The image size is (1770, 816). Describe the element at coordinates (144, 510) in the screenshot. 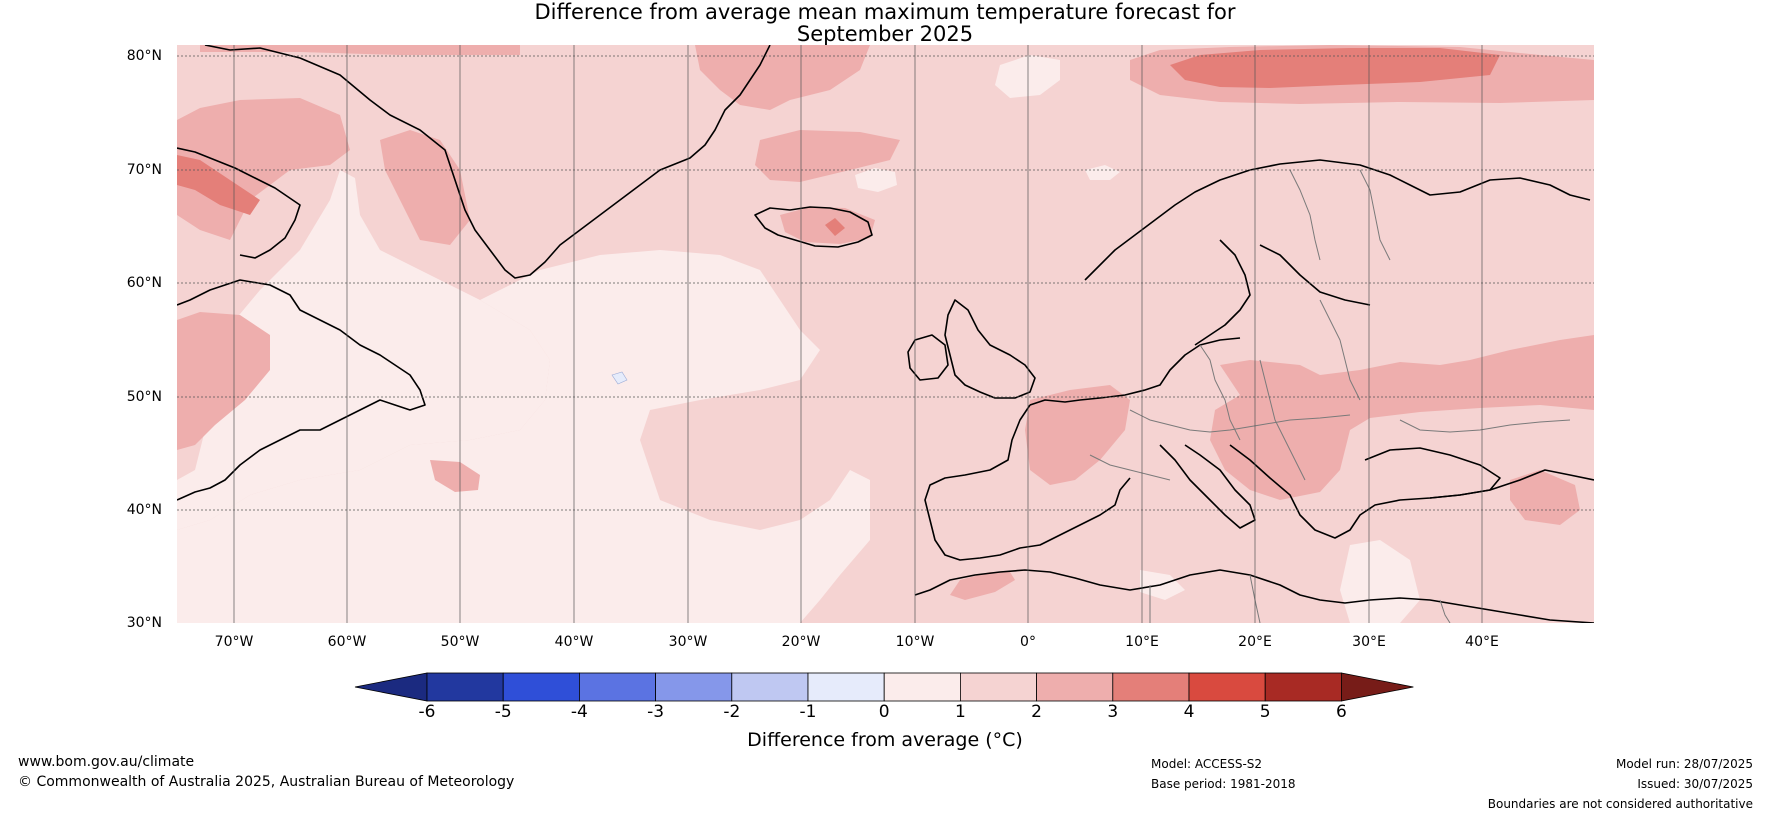

I see `lat-label-40n: 40°N` at that location.